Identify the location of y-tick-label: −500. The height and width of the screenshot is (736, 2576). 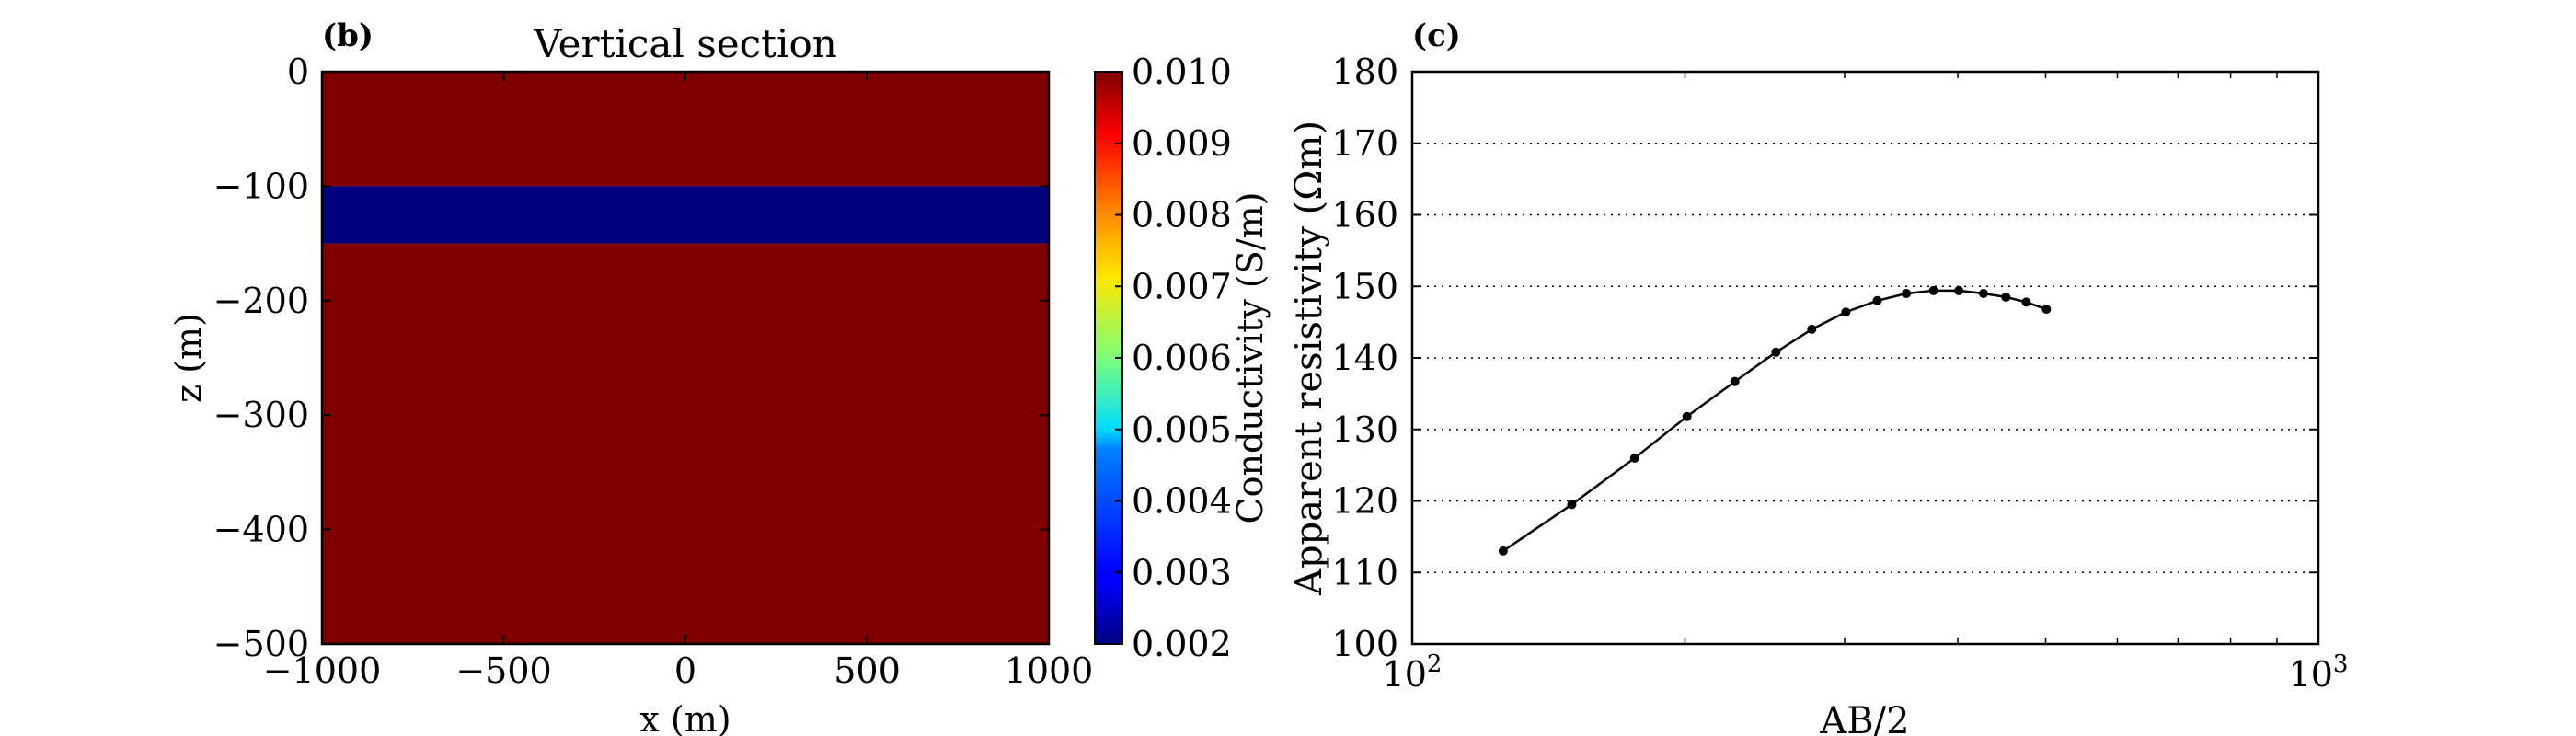
(261, 644).